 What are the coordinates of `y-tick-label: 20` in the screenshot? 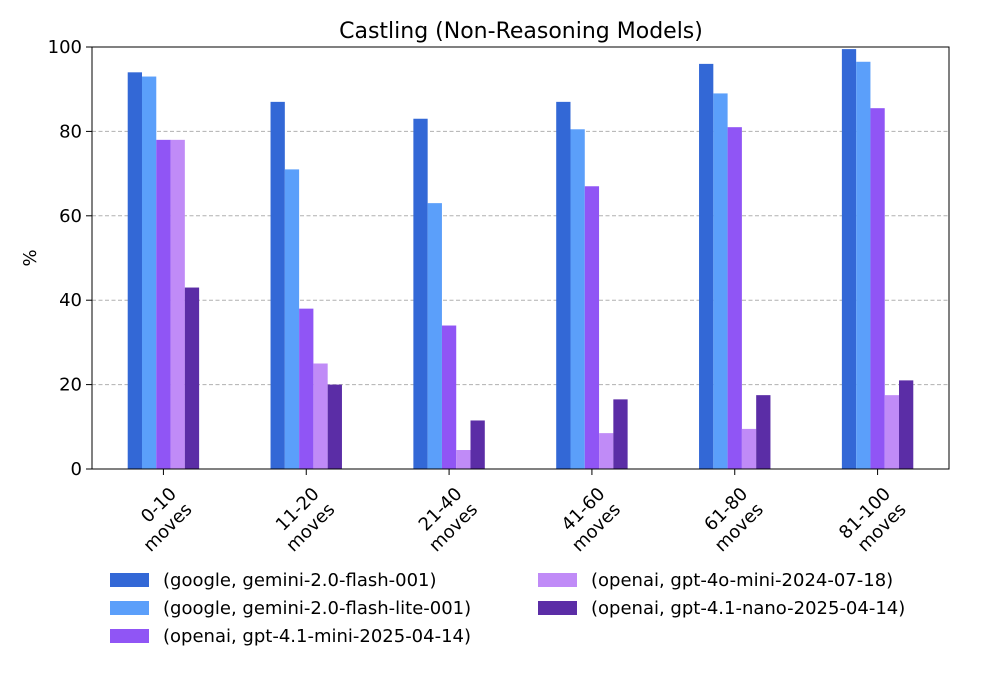 It's located at (70, 385).